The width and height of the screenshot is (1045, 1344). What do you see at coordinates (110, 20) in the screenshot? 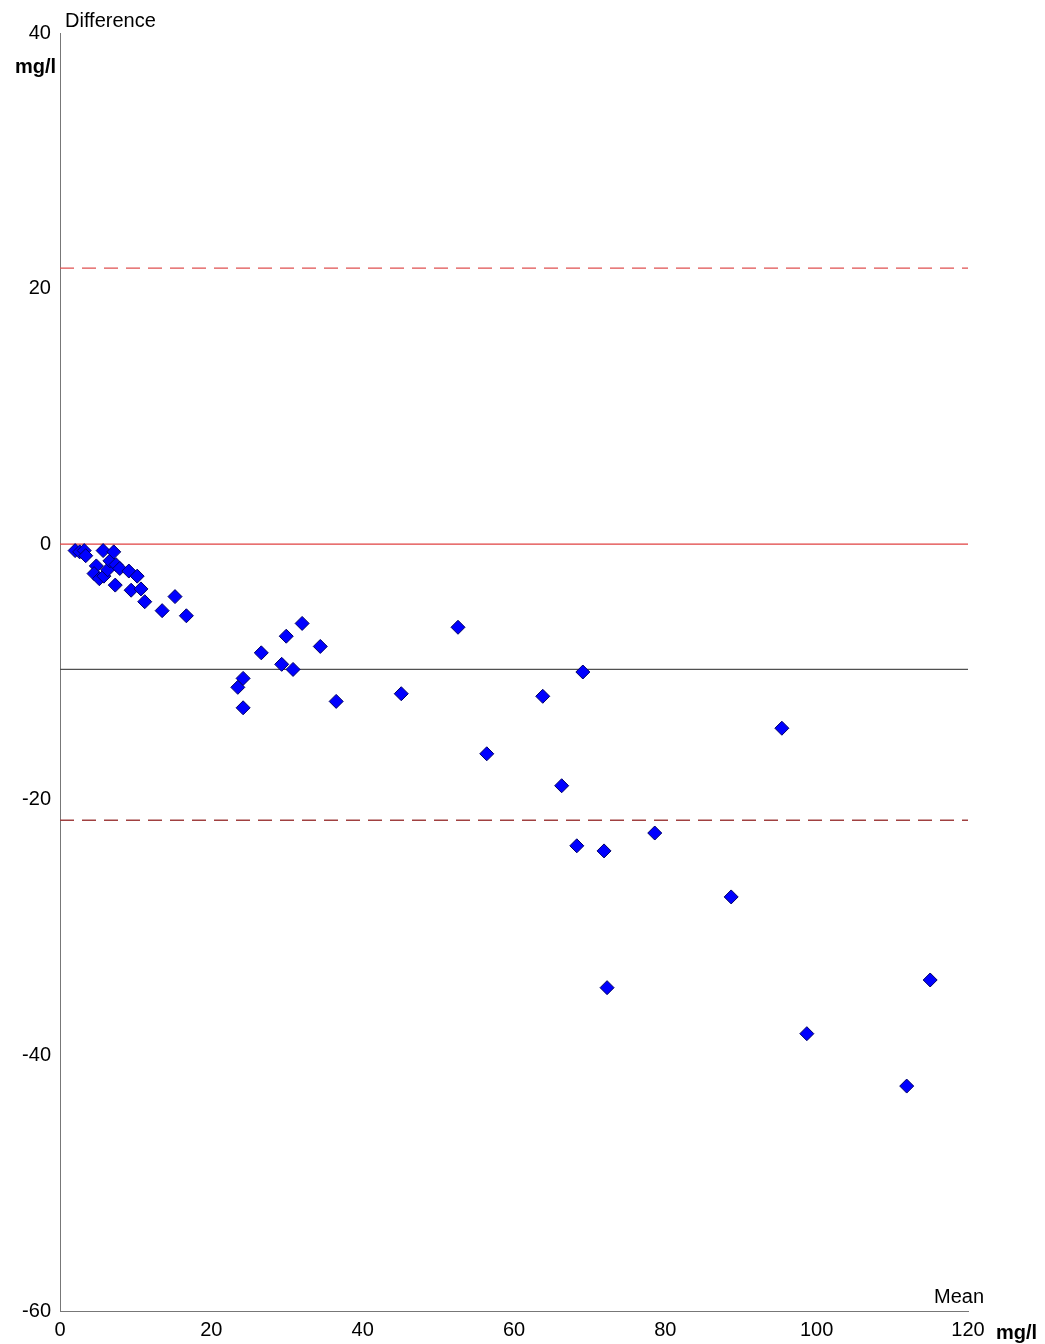
I see `y-axis-title: Difference` at bounding box center [110, 20].